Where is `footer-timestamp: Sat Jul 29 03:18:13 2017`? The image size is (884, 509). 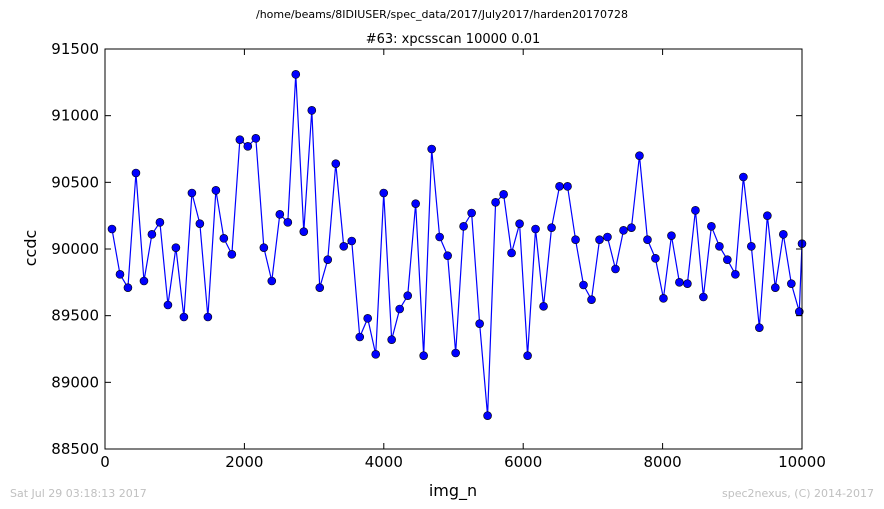
footer-timestamp: Sat Jul 29 03:18:13 2017 is located at coordinates (78, 493).